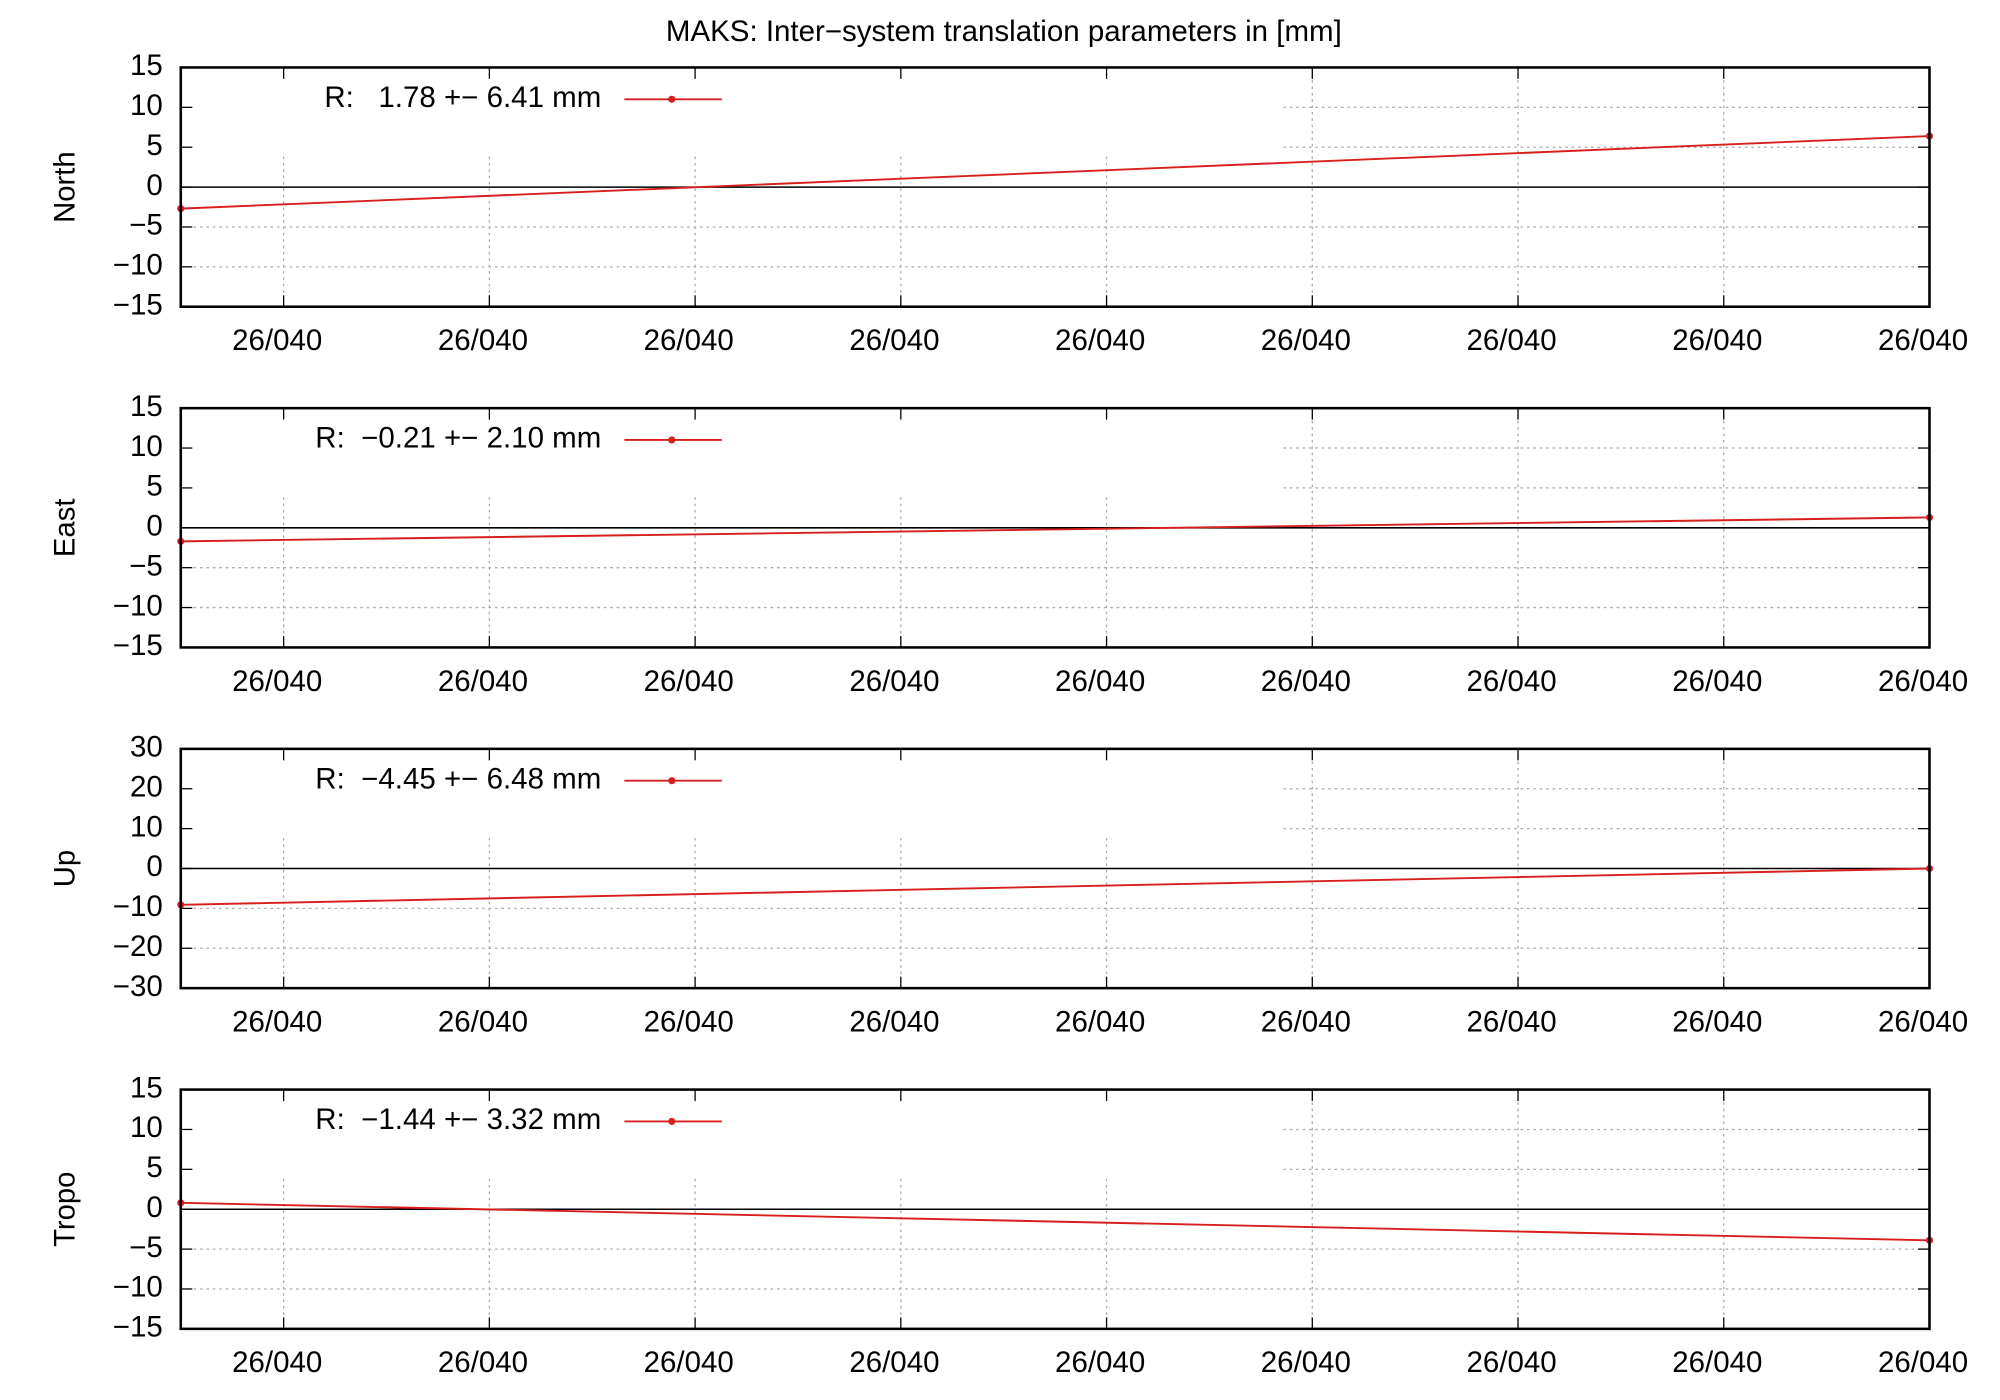  I want to click on y-tick-label: −20, so click(138, 946).